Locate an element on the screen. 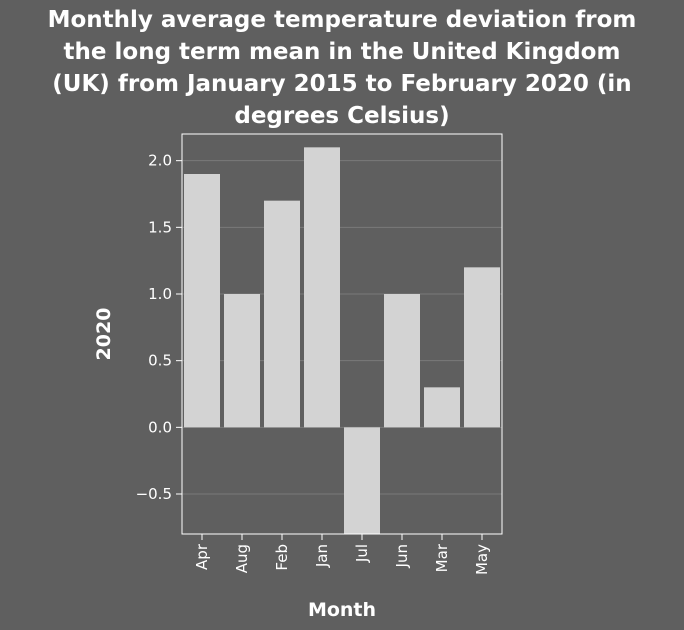 This screenshot has width=684, height=630. bar-jun is located at coordinates (402, 361).